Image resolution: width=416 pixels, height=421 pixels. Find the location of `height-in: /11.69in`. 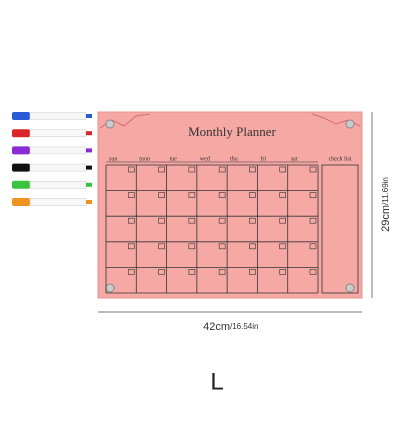

height-in: /11.69in is located at coordinates (385, 191).